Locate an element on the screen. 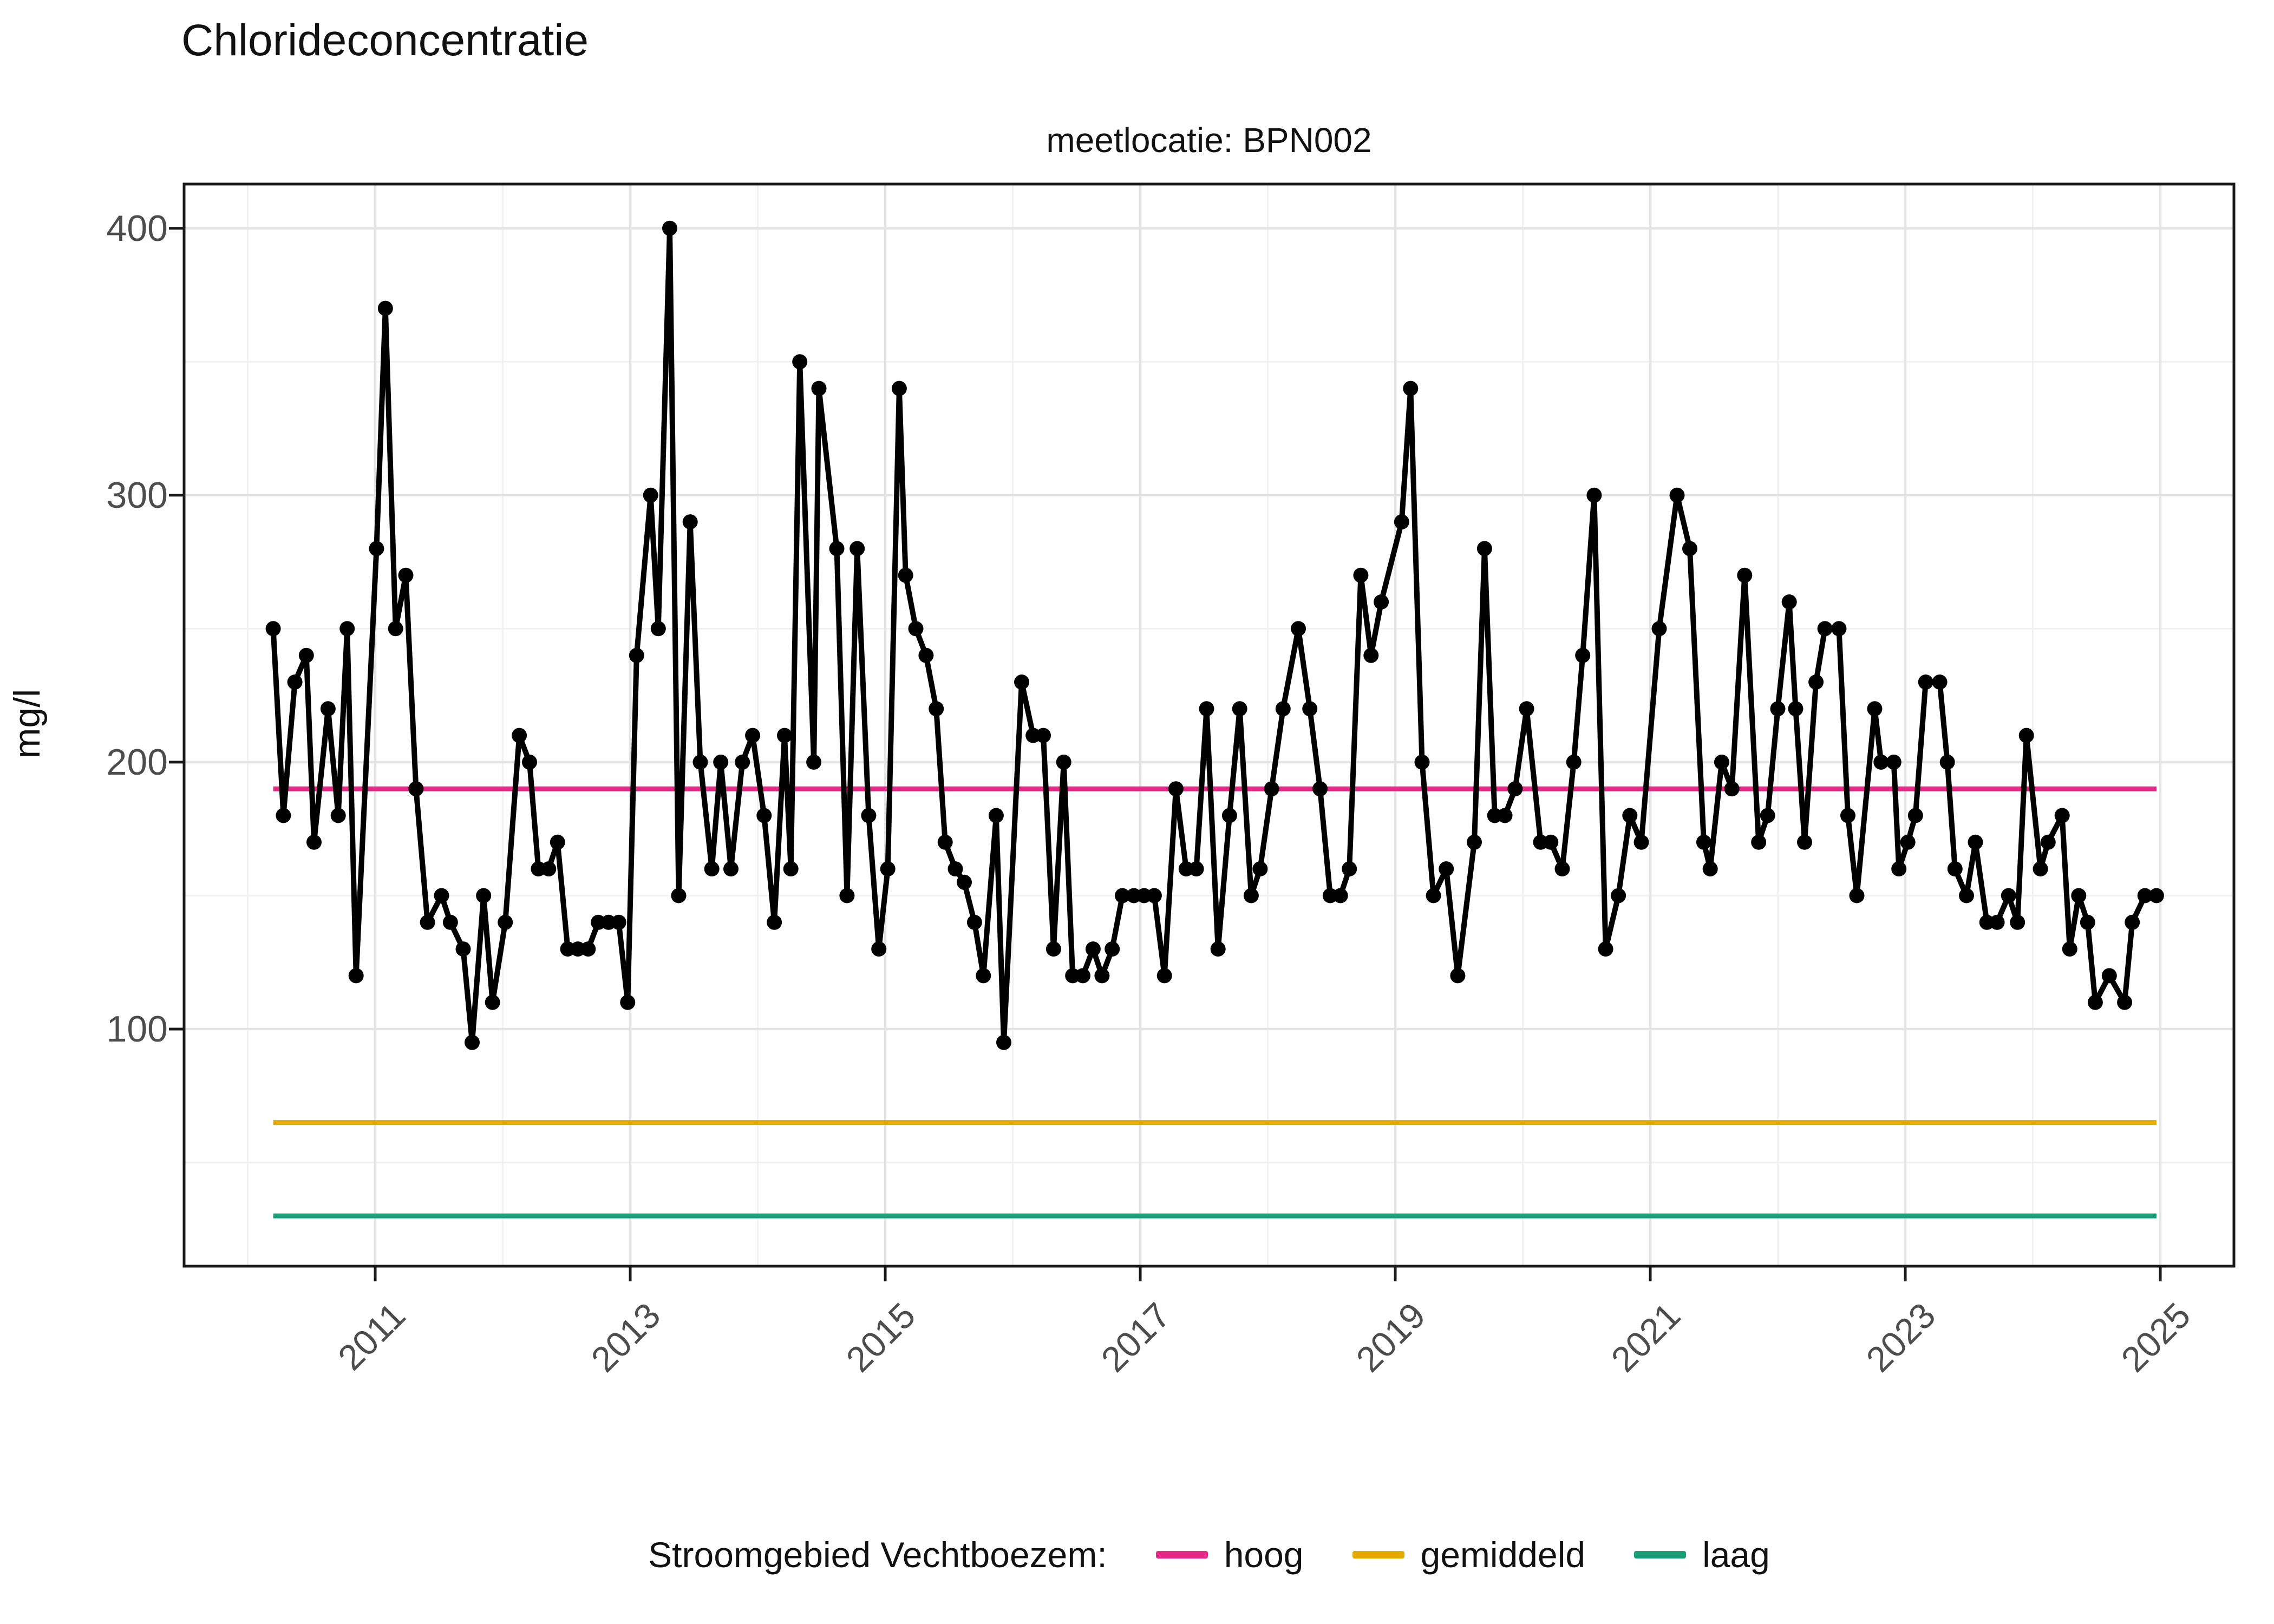  y-tick-label: 200 is located at coordinates (137, 762).